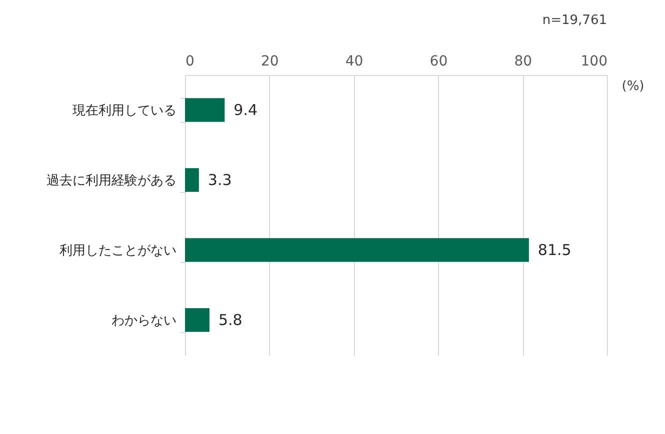 This screenshot has height=434, width=665. I want to click on data-label: 9.4, so click(246, 110).